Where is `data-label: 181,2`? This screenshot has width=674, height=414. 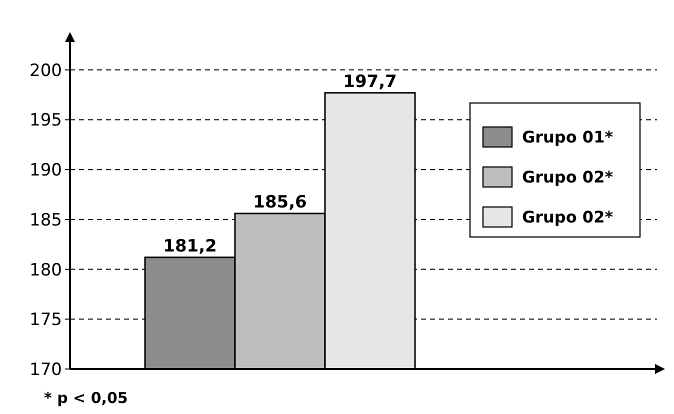
data-label: 181,2 is located at coordinates (190, 246).